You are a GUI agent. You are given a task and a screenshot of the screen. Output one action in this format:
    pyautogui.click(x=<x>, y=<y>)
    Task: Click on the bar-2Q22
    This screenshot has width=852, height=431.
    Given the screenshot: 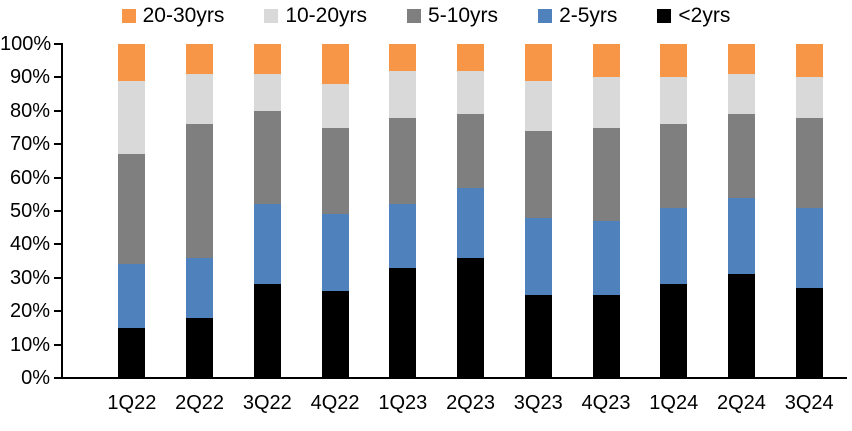 What is the action you would take?
    pyautogui.click(x=200, y=211)
    